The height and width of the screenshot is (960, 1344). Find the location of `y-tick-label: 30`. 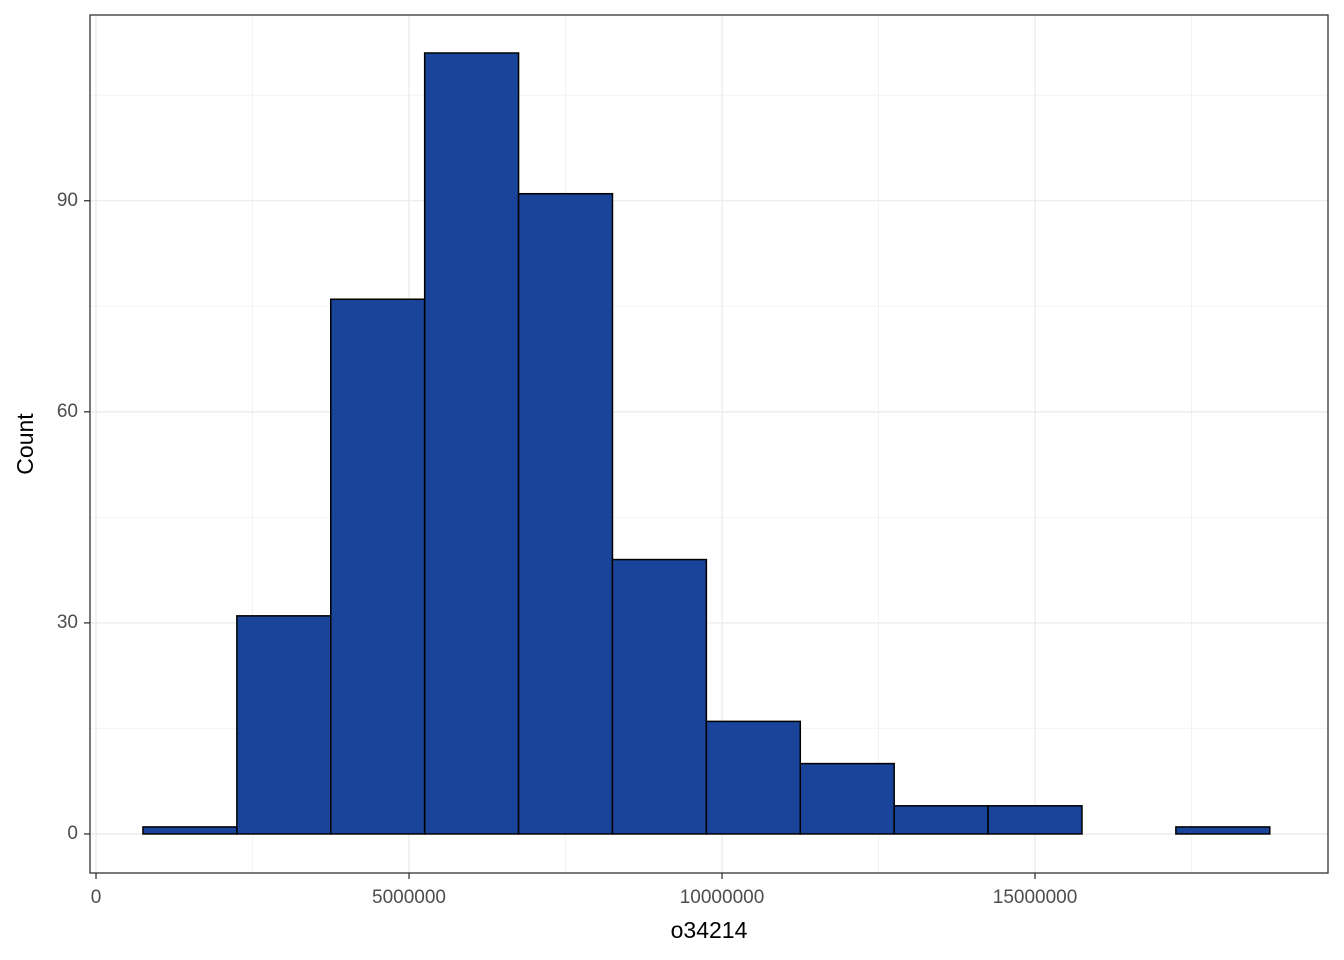

y-tick-label: 30 is located at coordinates (67, 622).